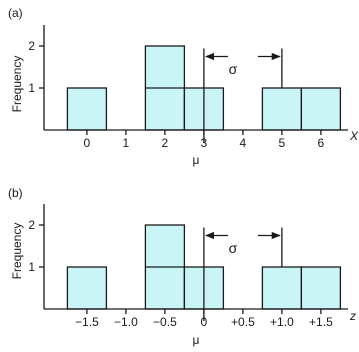  I want to click on x-tick-label: +0.5, so click(243, 322).